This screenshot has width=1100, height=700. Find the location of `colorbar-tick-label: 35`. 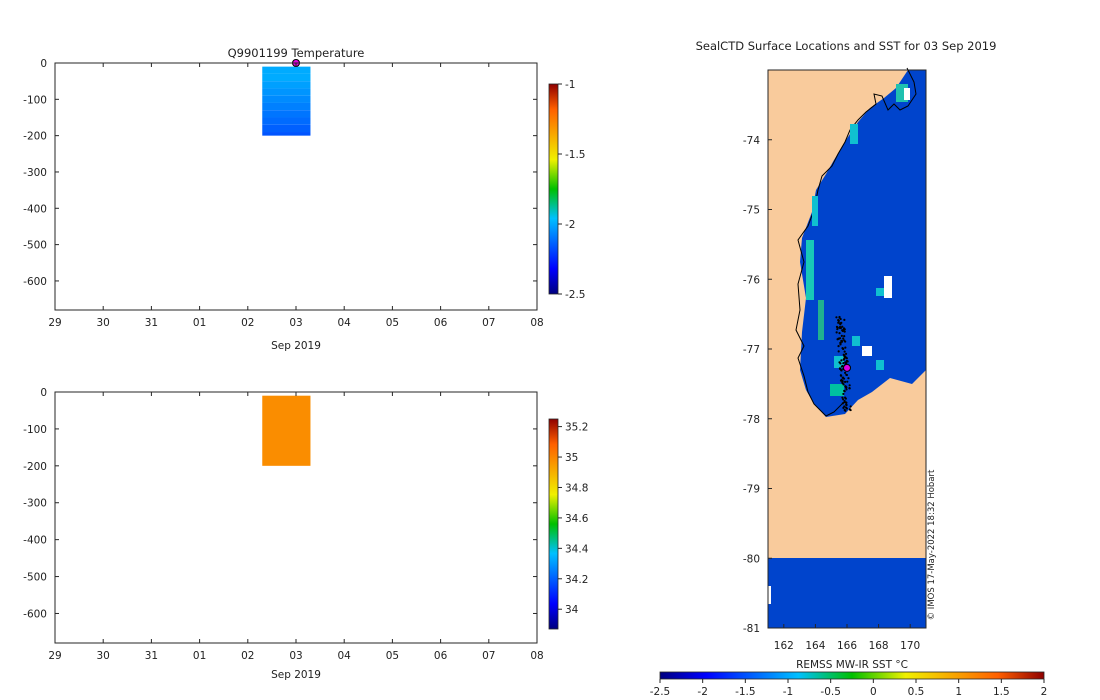

colorbar-tick-label: 35 is located at coordinates (571, 458).